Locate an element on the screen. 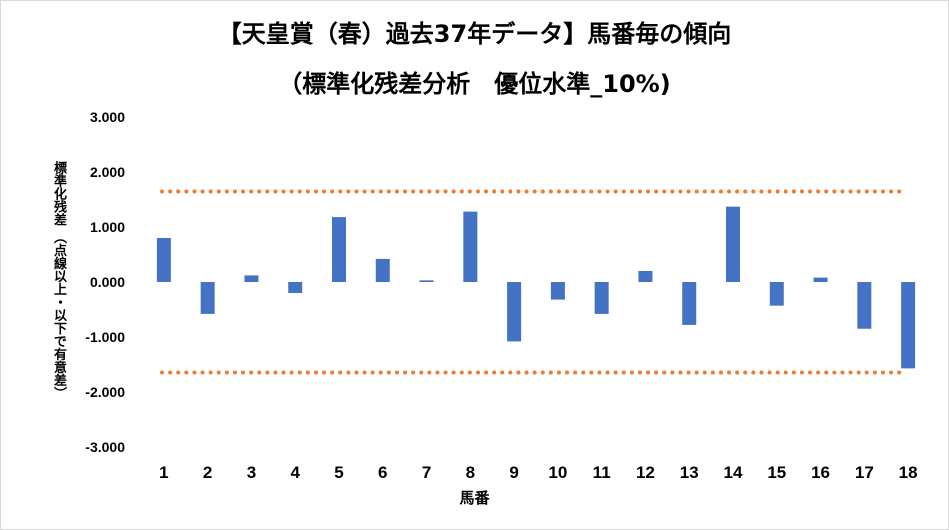 The image size is (949, 530). x-tick-label: 15 is located at coordinates (776, 472).